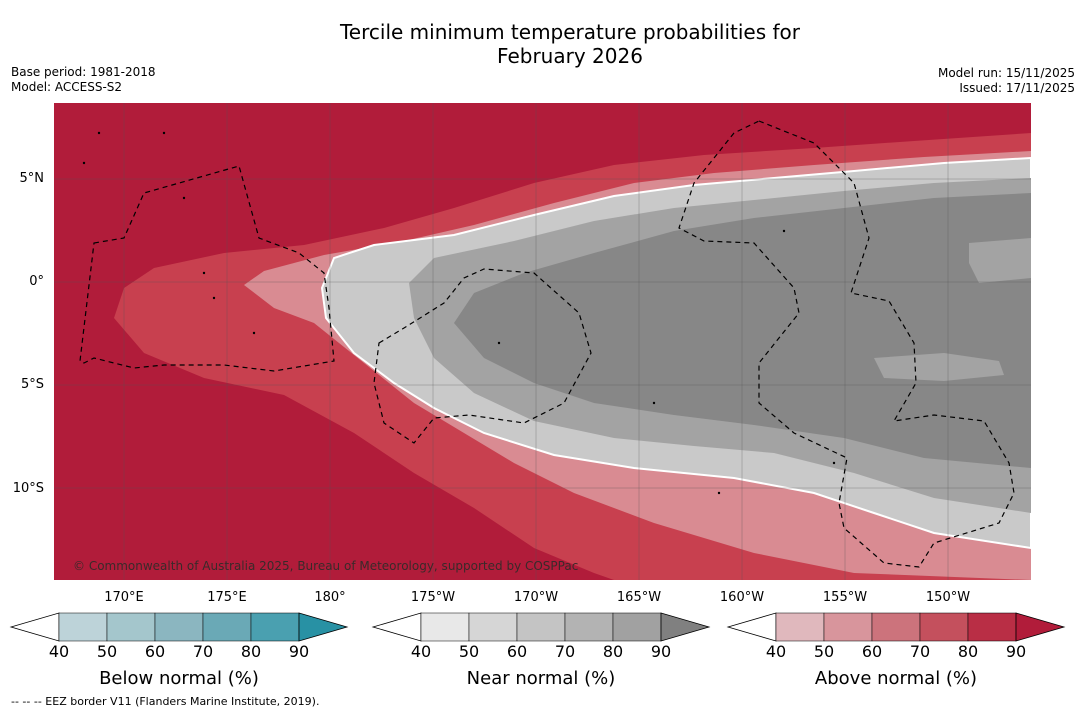 Image resolution: width=1085 pixels, height=713 pixels. I want to click on colorbar-below, so click(179, 627).